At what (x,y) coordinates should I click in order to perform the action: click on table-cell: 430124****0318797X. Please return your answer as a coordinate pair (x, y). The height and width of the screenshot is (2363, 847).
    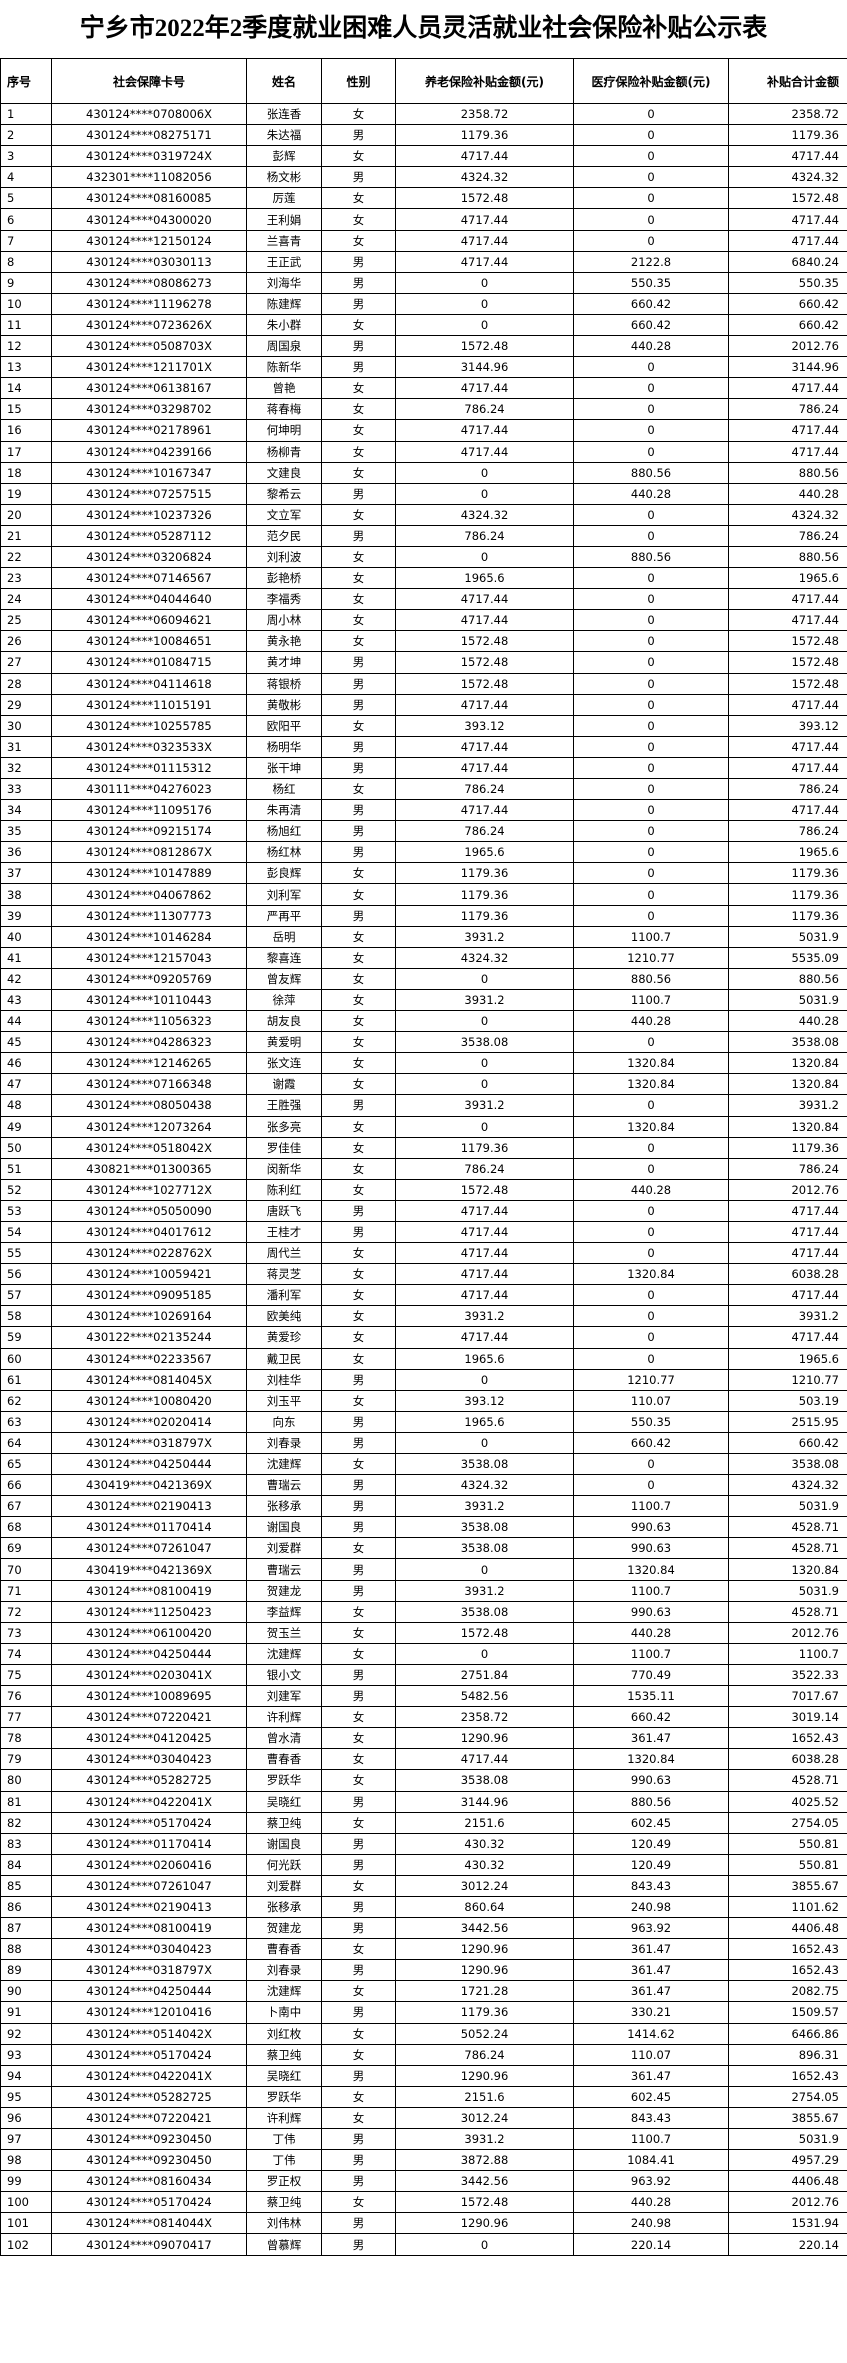
    Looking at the image, I should click on (149, 1970).